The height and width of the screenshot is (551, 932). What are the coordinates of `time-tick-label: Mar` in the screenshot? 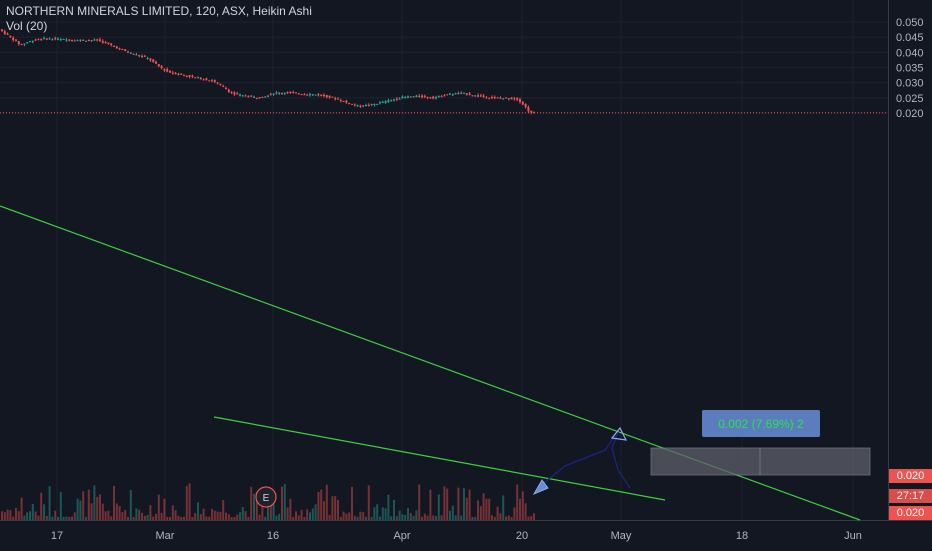 It's located at (165, 536).